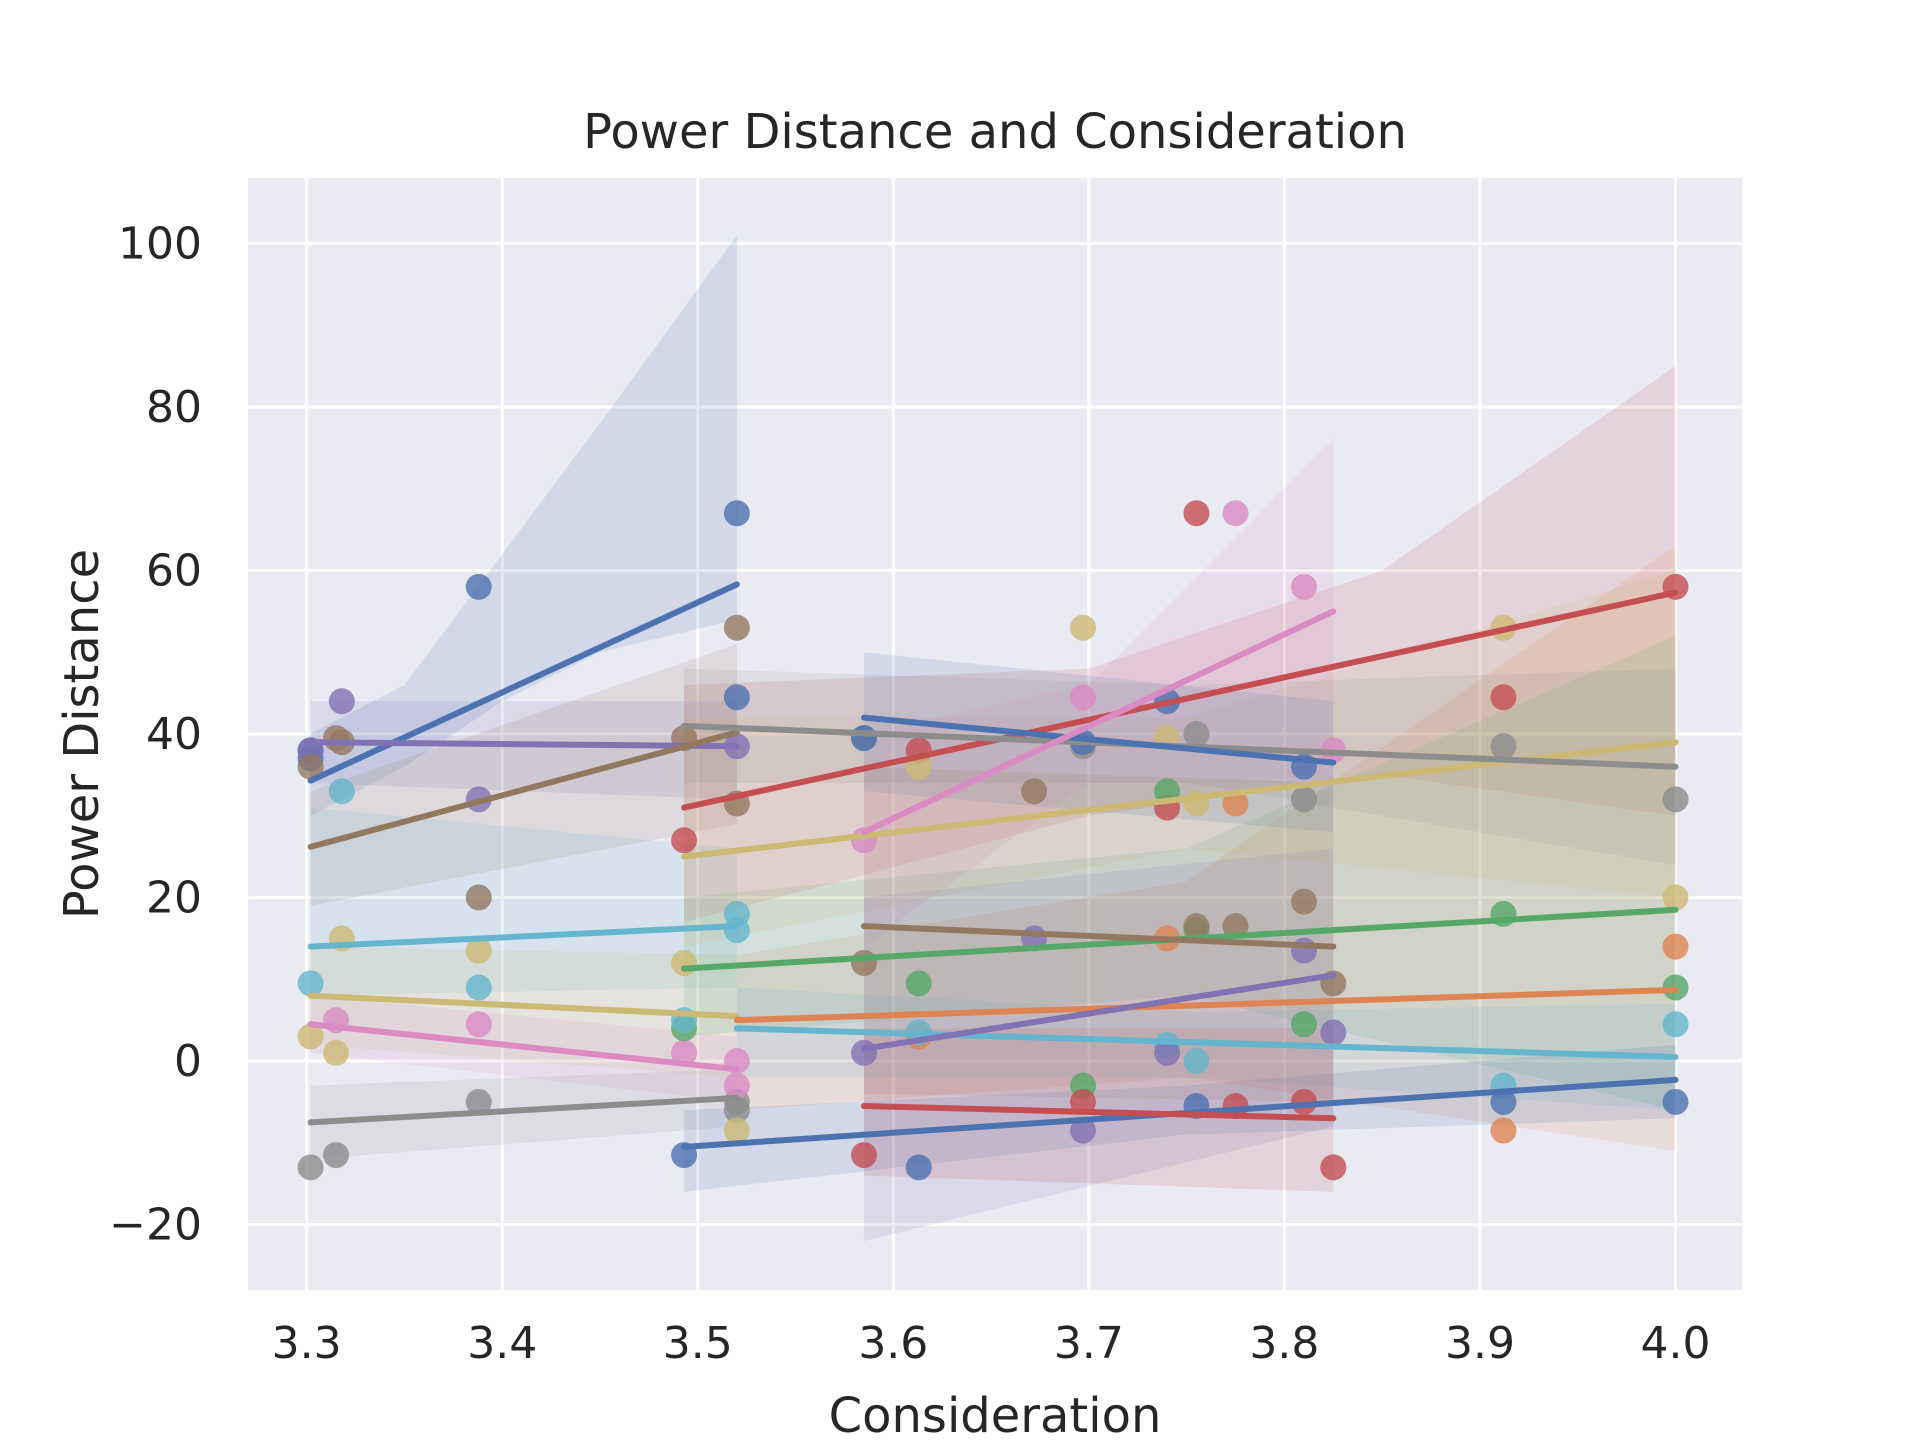  What do you see at coordinates (995, 132) in the screenshot?
I see `chart-title: Power Distance and Consideration` at bounding box center [995, 132].